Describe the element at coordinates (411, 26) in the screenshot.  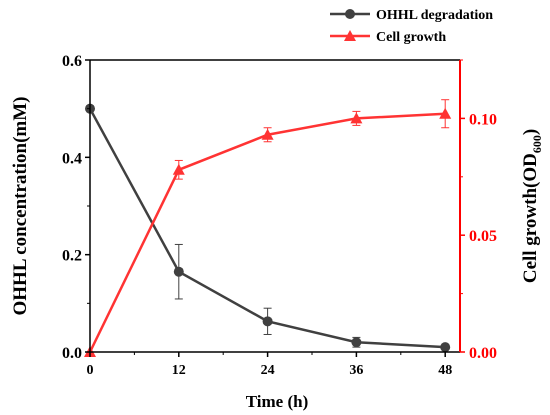
I see `chart-legend: OHHL degradation Cell growth` at that location.